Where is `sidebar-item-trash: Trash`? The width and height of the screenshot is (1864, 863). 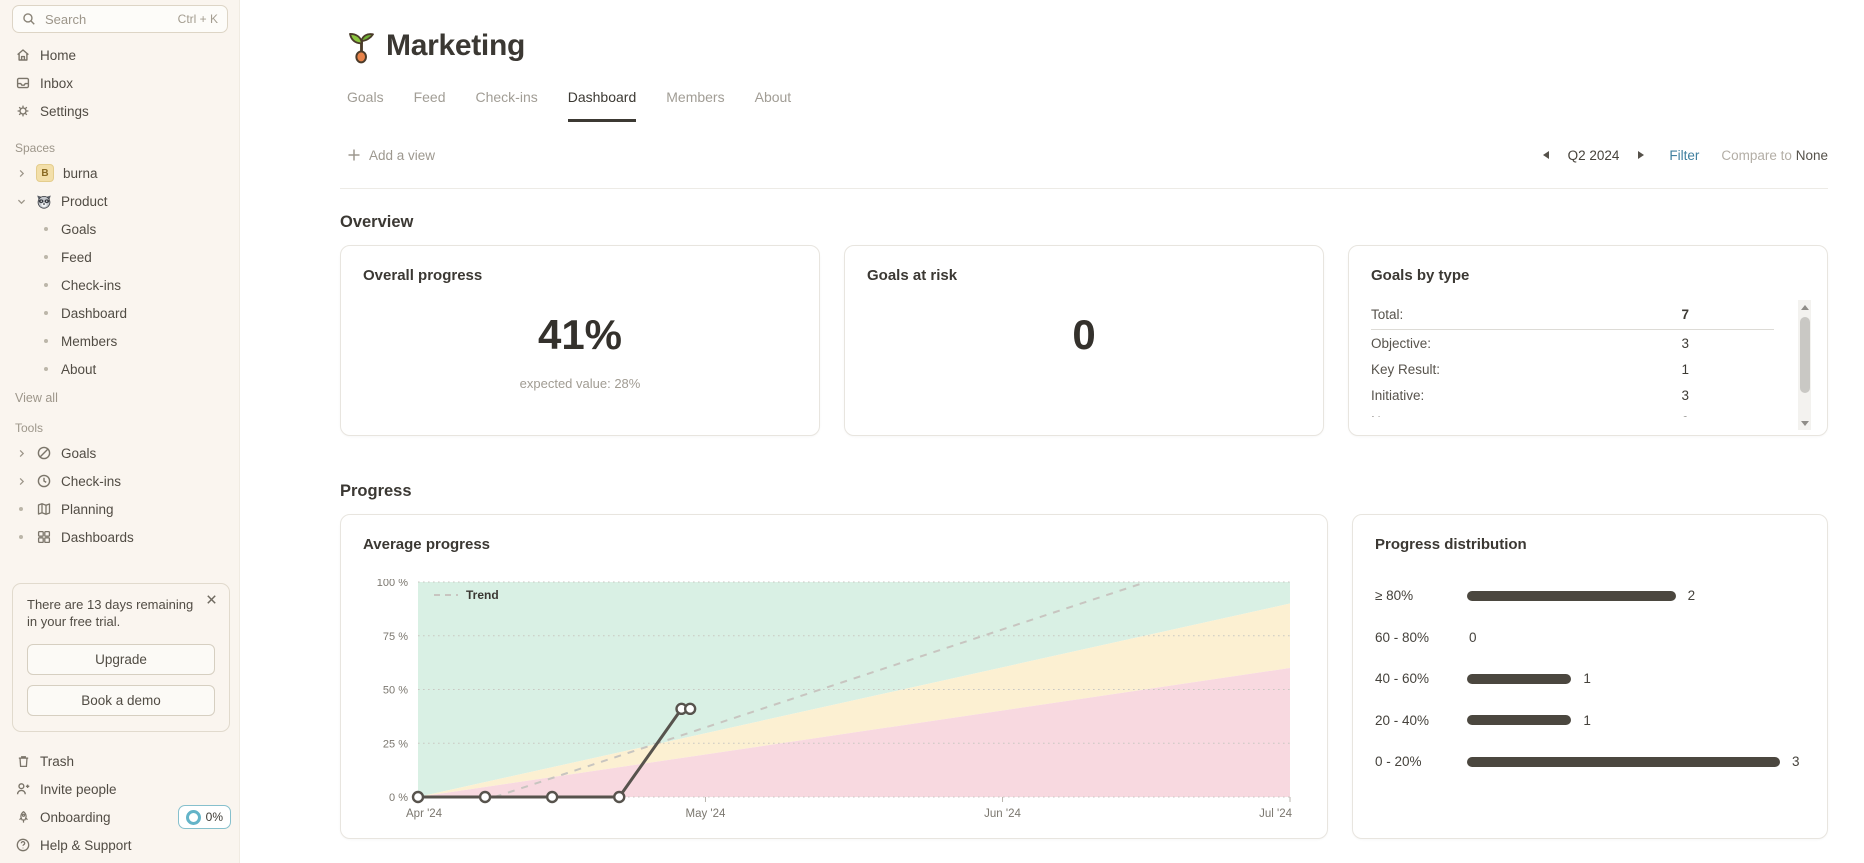 sidebar-item-trash: Trash is located at coordinates (120, 761).